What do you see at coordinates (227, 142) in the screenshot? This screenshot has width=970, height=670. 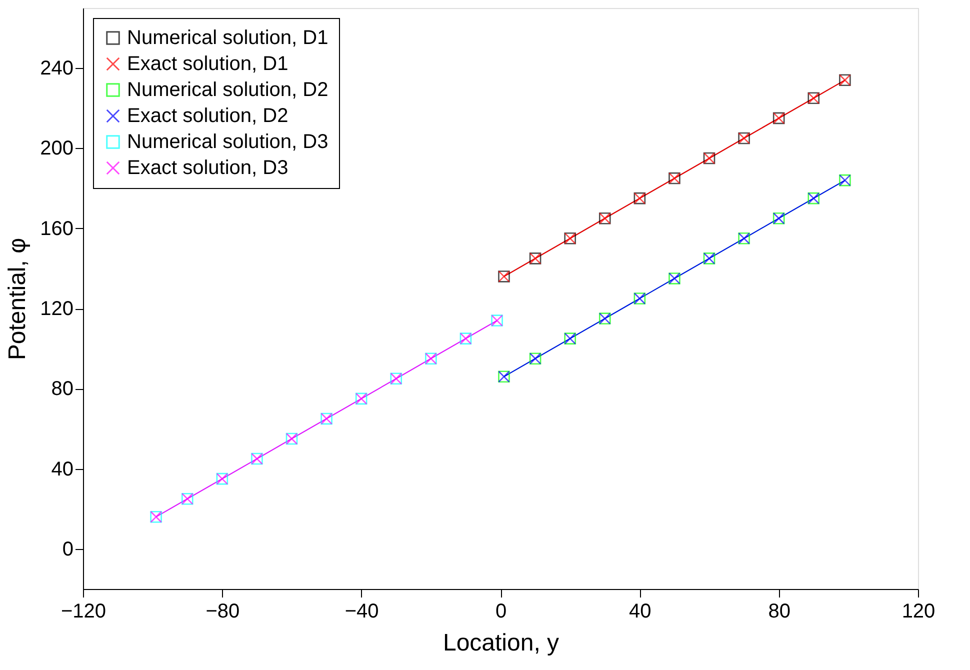 I see `legend-label: Numerical solution, D3` at bounding box center [227, 142].